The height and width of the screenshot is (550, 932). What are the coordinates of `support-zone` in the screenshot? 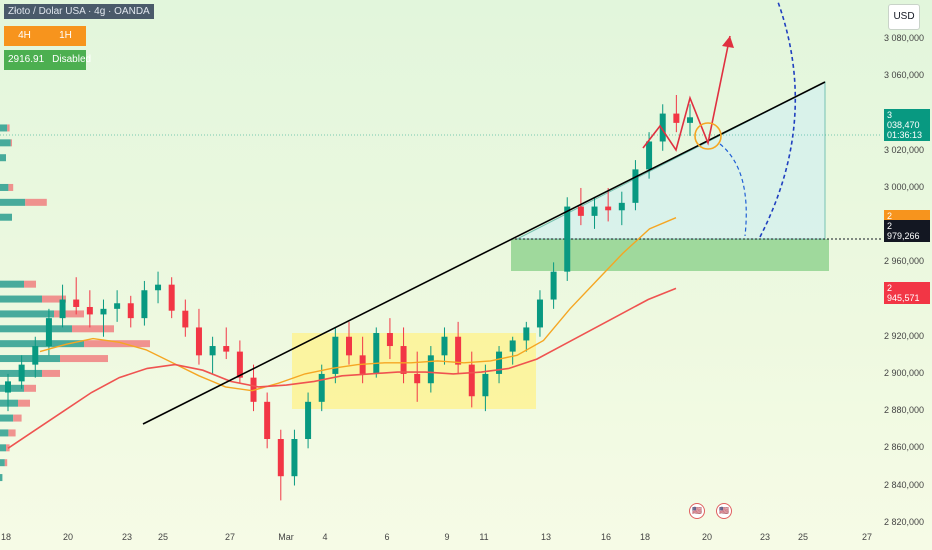 It's located at (670, 255).